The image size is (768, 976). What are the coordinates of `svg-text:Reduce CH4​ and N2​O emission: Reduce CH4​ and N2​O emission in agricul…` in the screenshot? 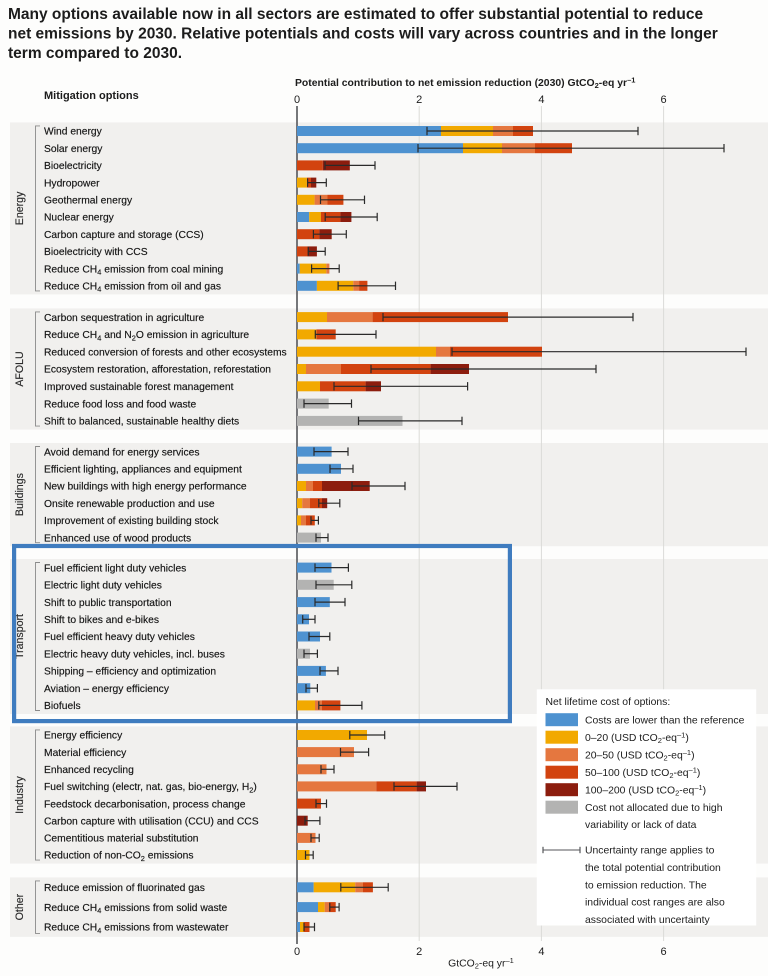 It's located at (146, 336).